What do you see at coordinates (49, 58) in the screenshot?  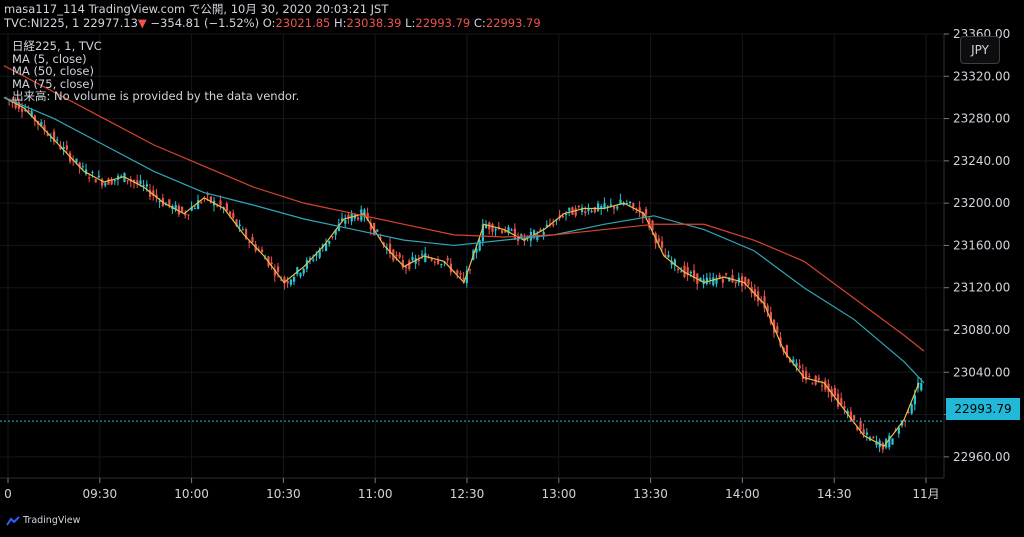 I see `legend-ma5: MA (5, close)` at bounding box center [49, 58].